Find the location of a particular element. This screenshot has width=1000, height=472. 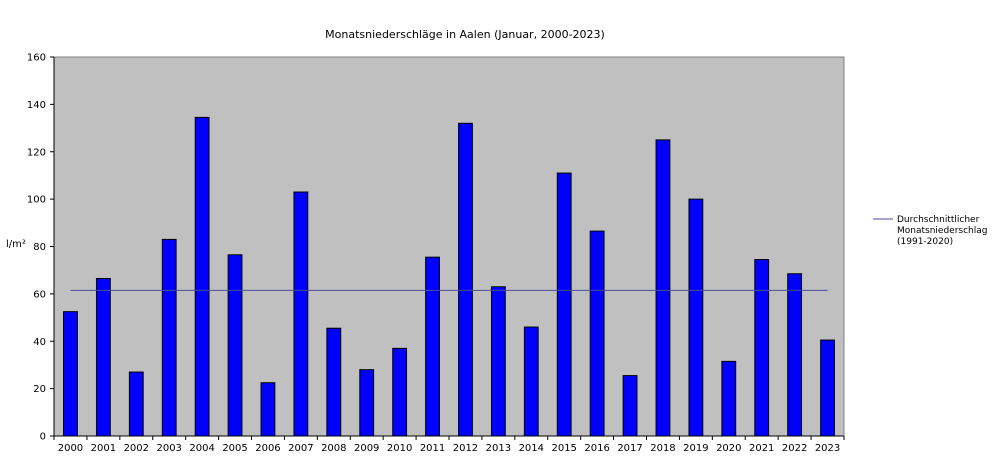

y-tick-label: 140 is located at coordinates (36, 105).